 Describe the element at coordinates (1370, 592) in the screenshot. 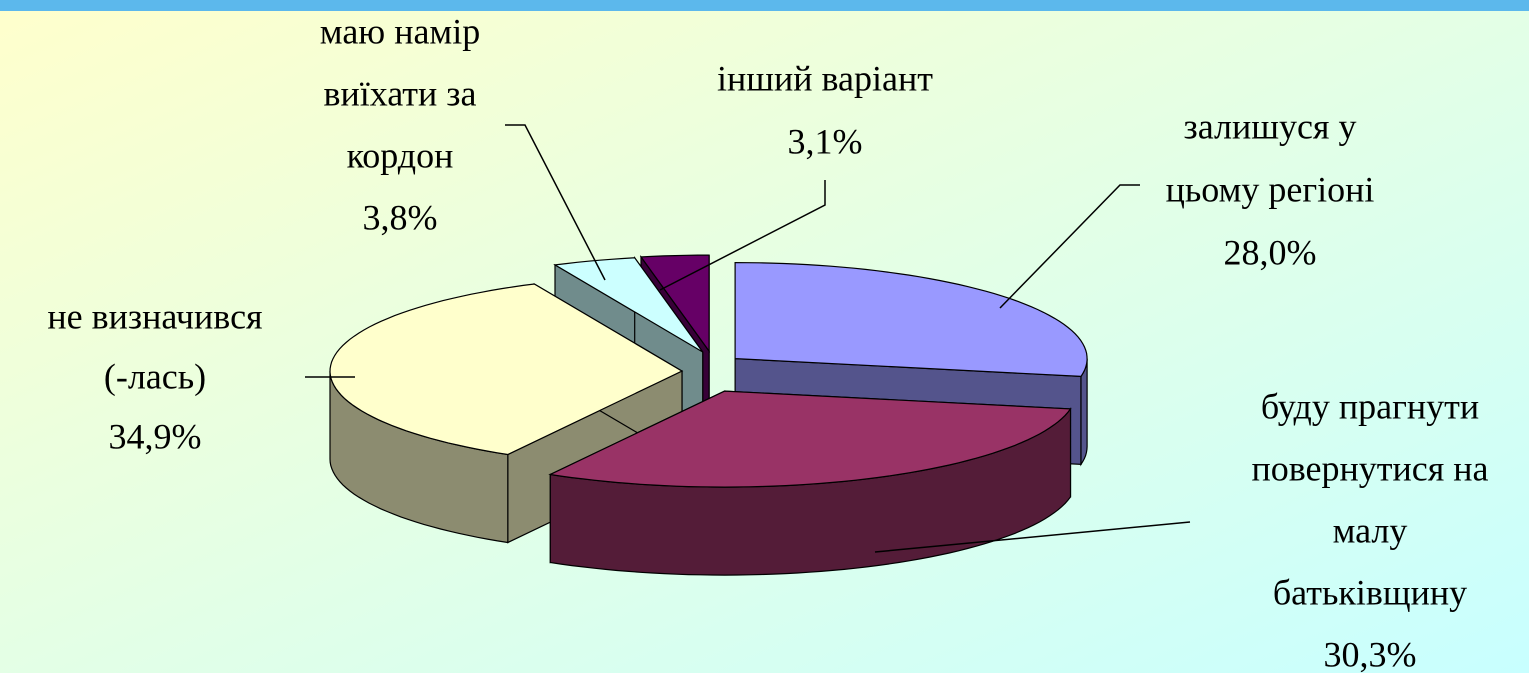

I see `category-label: батьківщину` at that location.